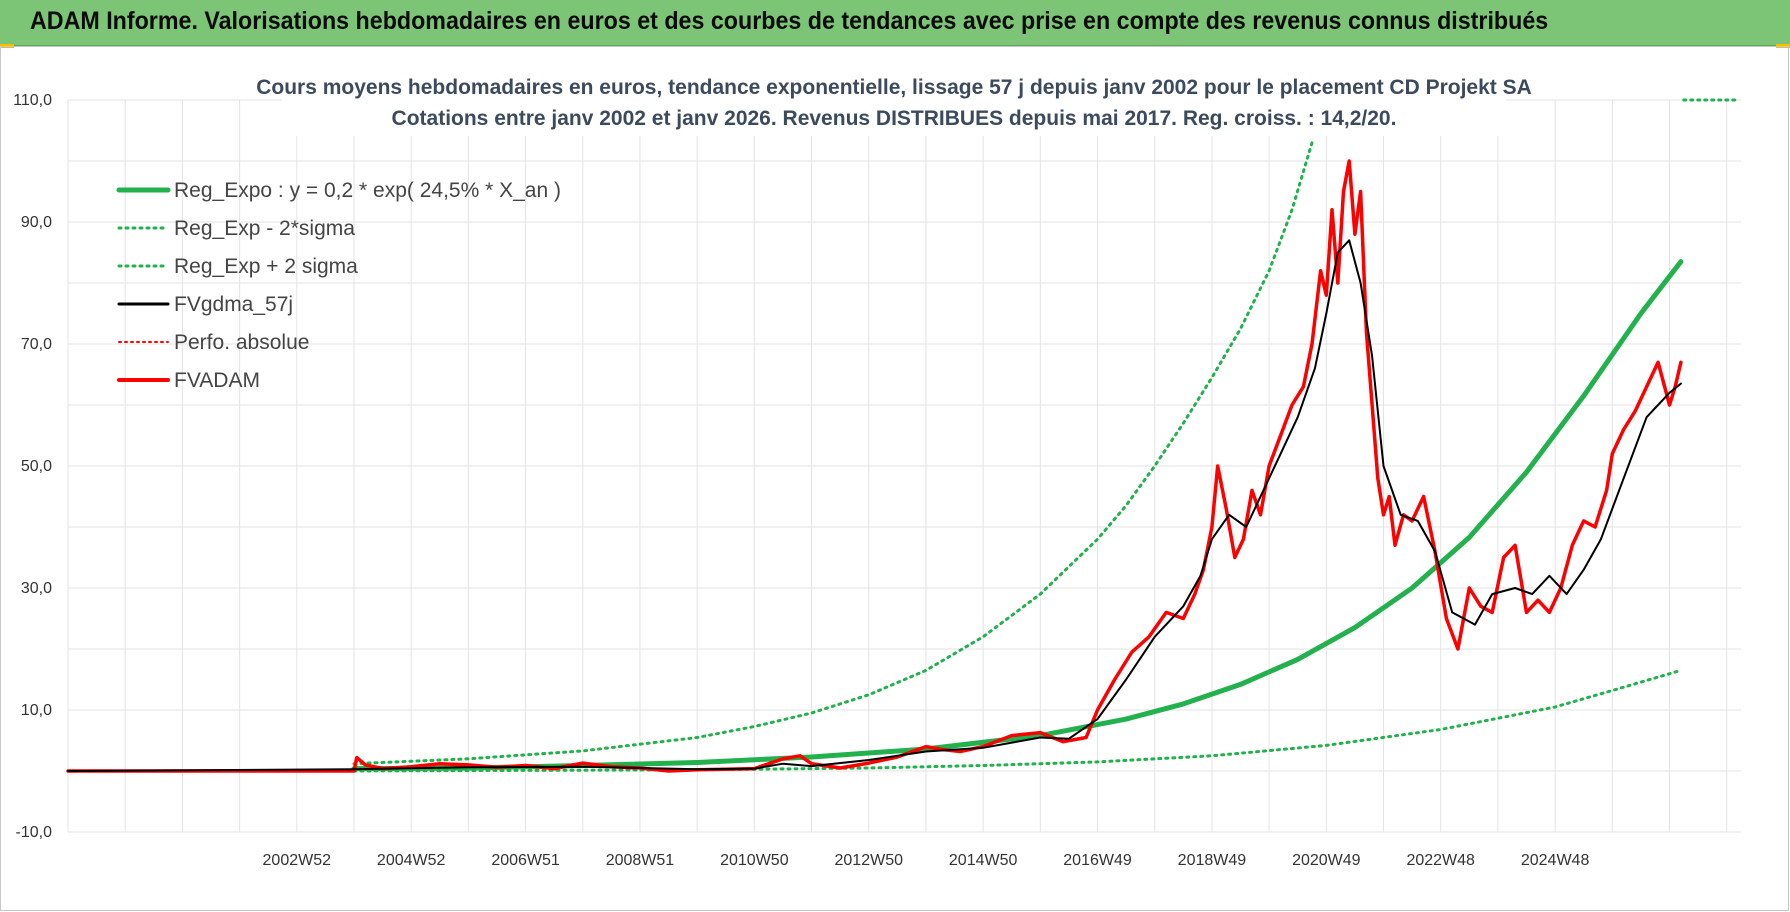 The width and height of the screenshot is (1790, 912). What do you see at coordinates (36, 588) in the screenshot?
I see `y-tick-label: 30,0` at bounding box center [36, 588].